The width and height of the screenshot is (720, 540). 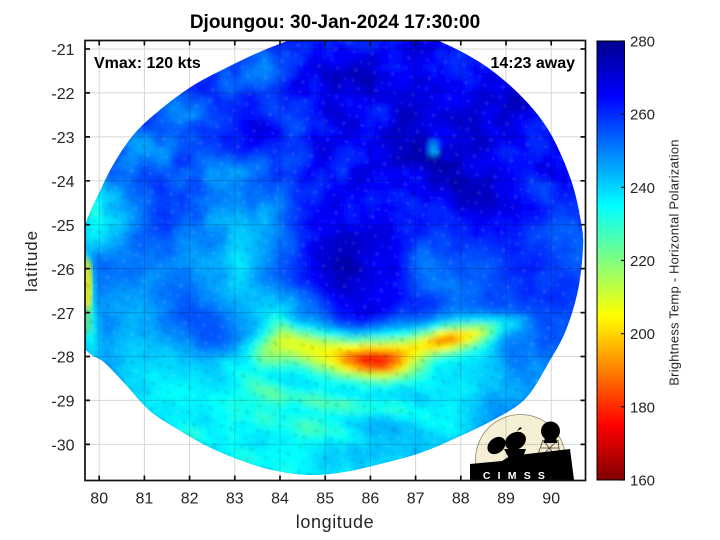 What do you see at coordinates (62, 138) in the screenshot?
I see `svg-text: -23` at bounding box center [62, 138].